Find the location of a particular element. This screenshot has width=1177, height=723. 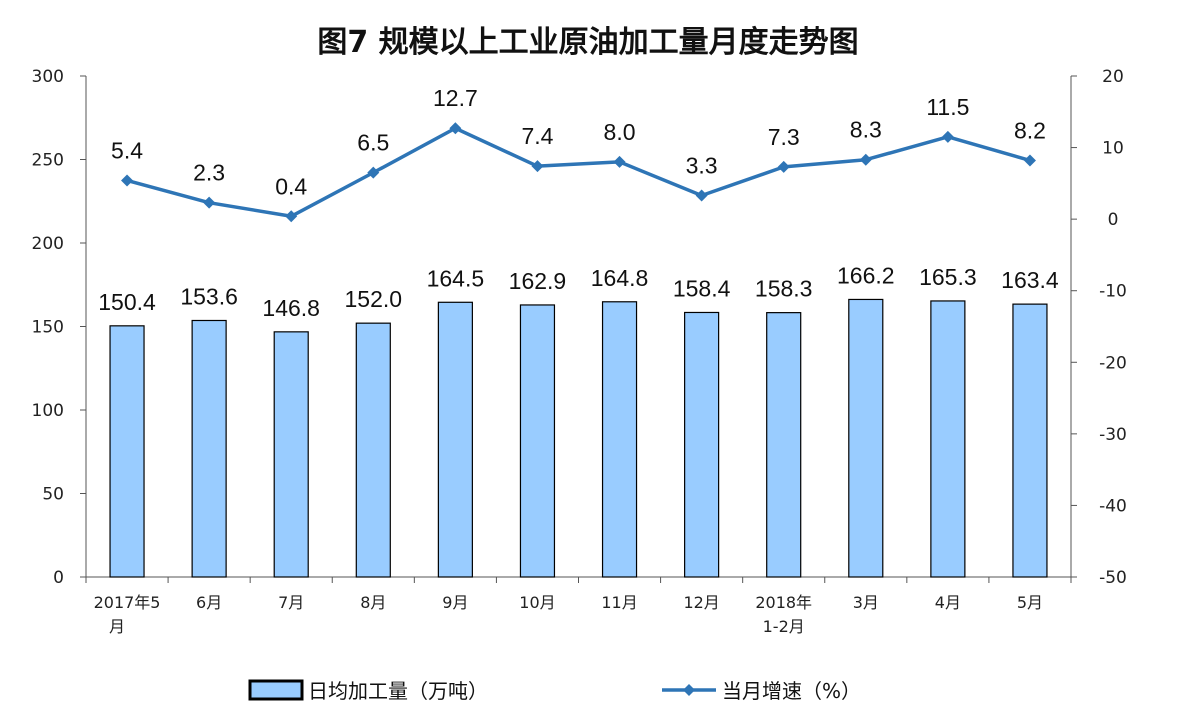

right-tick-label: -10 is located at coordinates (1113, 292).